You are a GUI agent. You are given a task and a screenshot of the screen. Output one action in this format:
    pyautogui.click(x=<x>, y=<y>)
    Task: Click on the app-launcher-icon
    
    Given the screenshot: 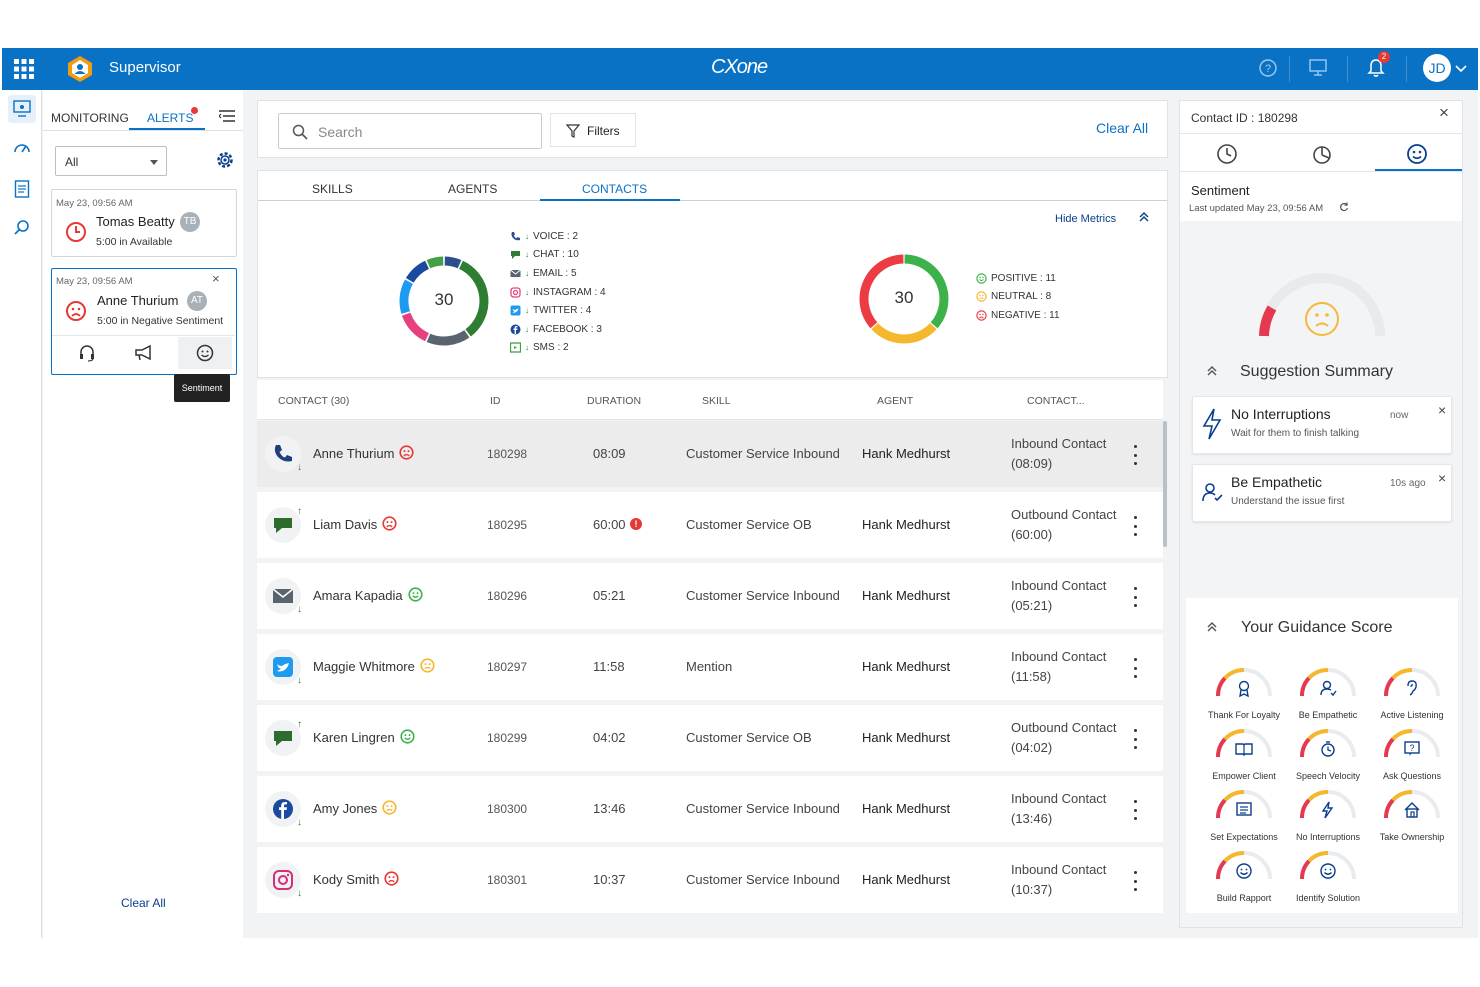 What is the action you would take?
    pyautogui.click(x=24, y=69)
    